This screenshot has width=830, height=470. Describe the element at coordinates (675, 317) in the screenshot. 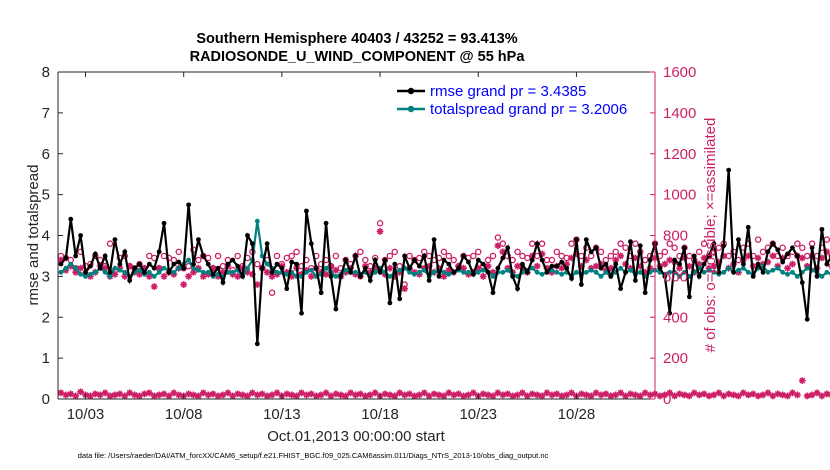

I see `y-right-tick-label: 400` at that location.